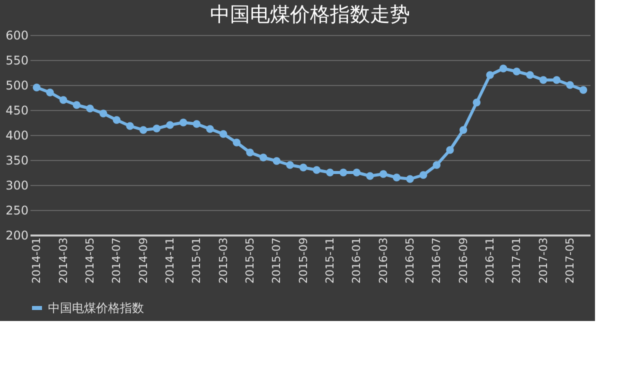  Describe the element at coordinates (37, 261) in the screenshot. I see `x-tick-label: 2014-01` at that location.